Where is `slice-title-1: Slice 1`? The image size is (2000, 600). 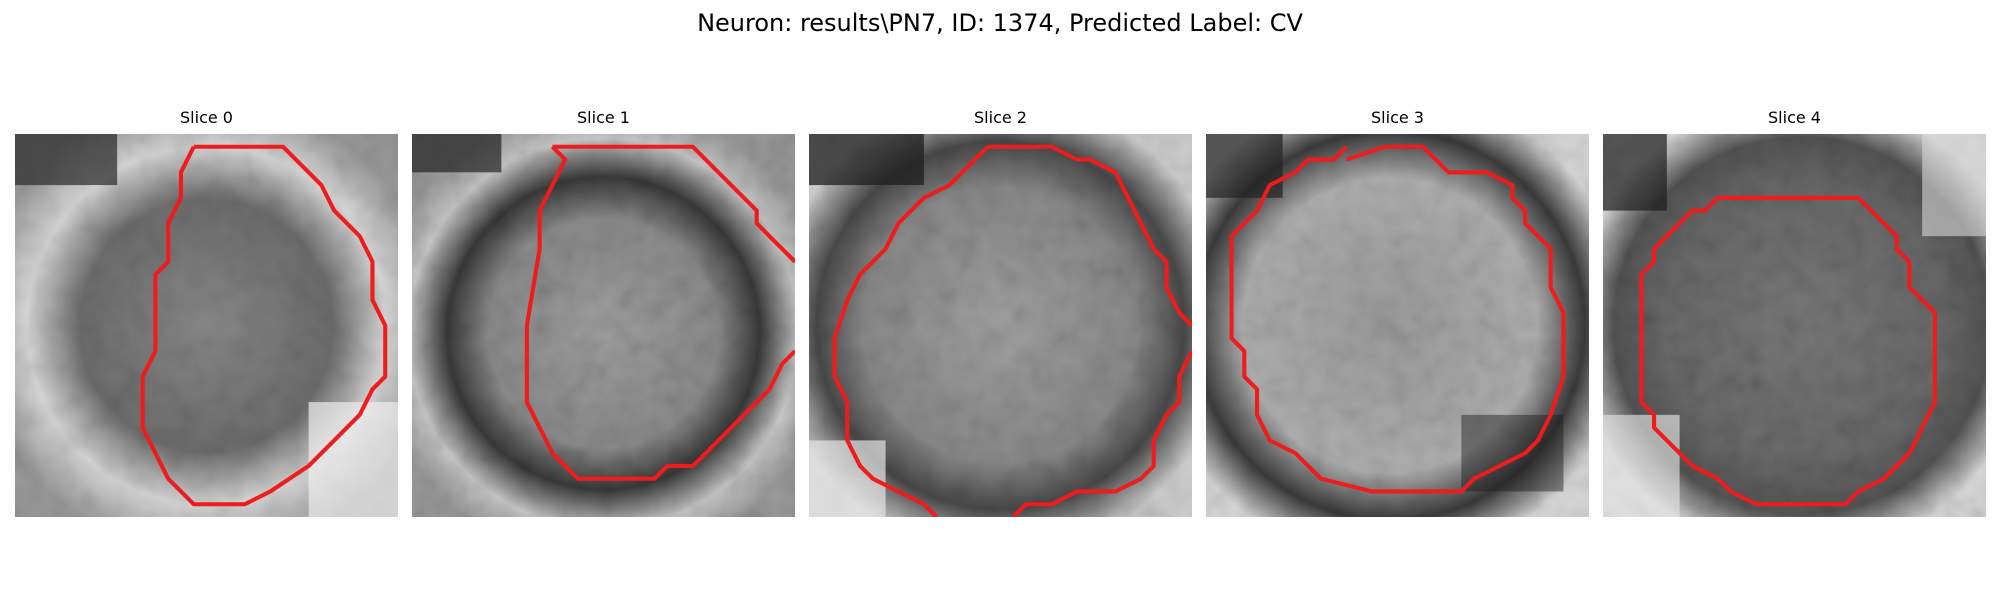 slice-title-1: Slice 1 is located at coordinates (603, 117).